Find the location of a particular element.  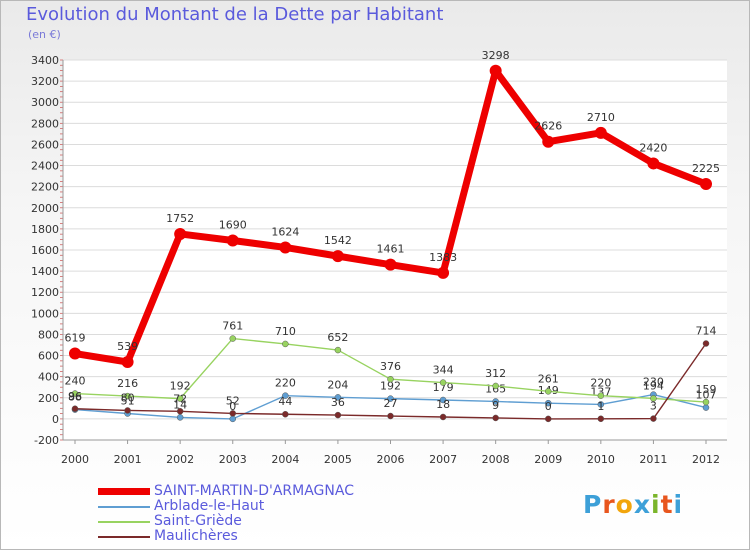

logo-letter: i is located at coordinates (656, 504).